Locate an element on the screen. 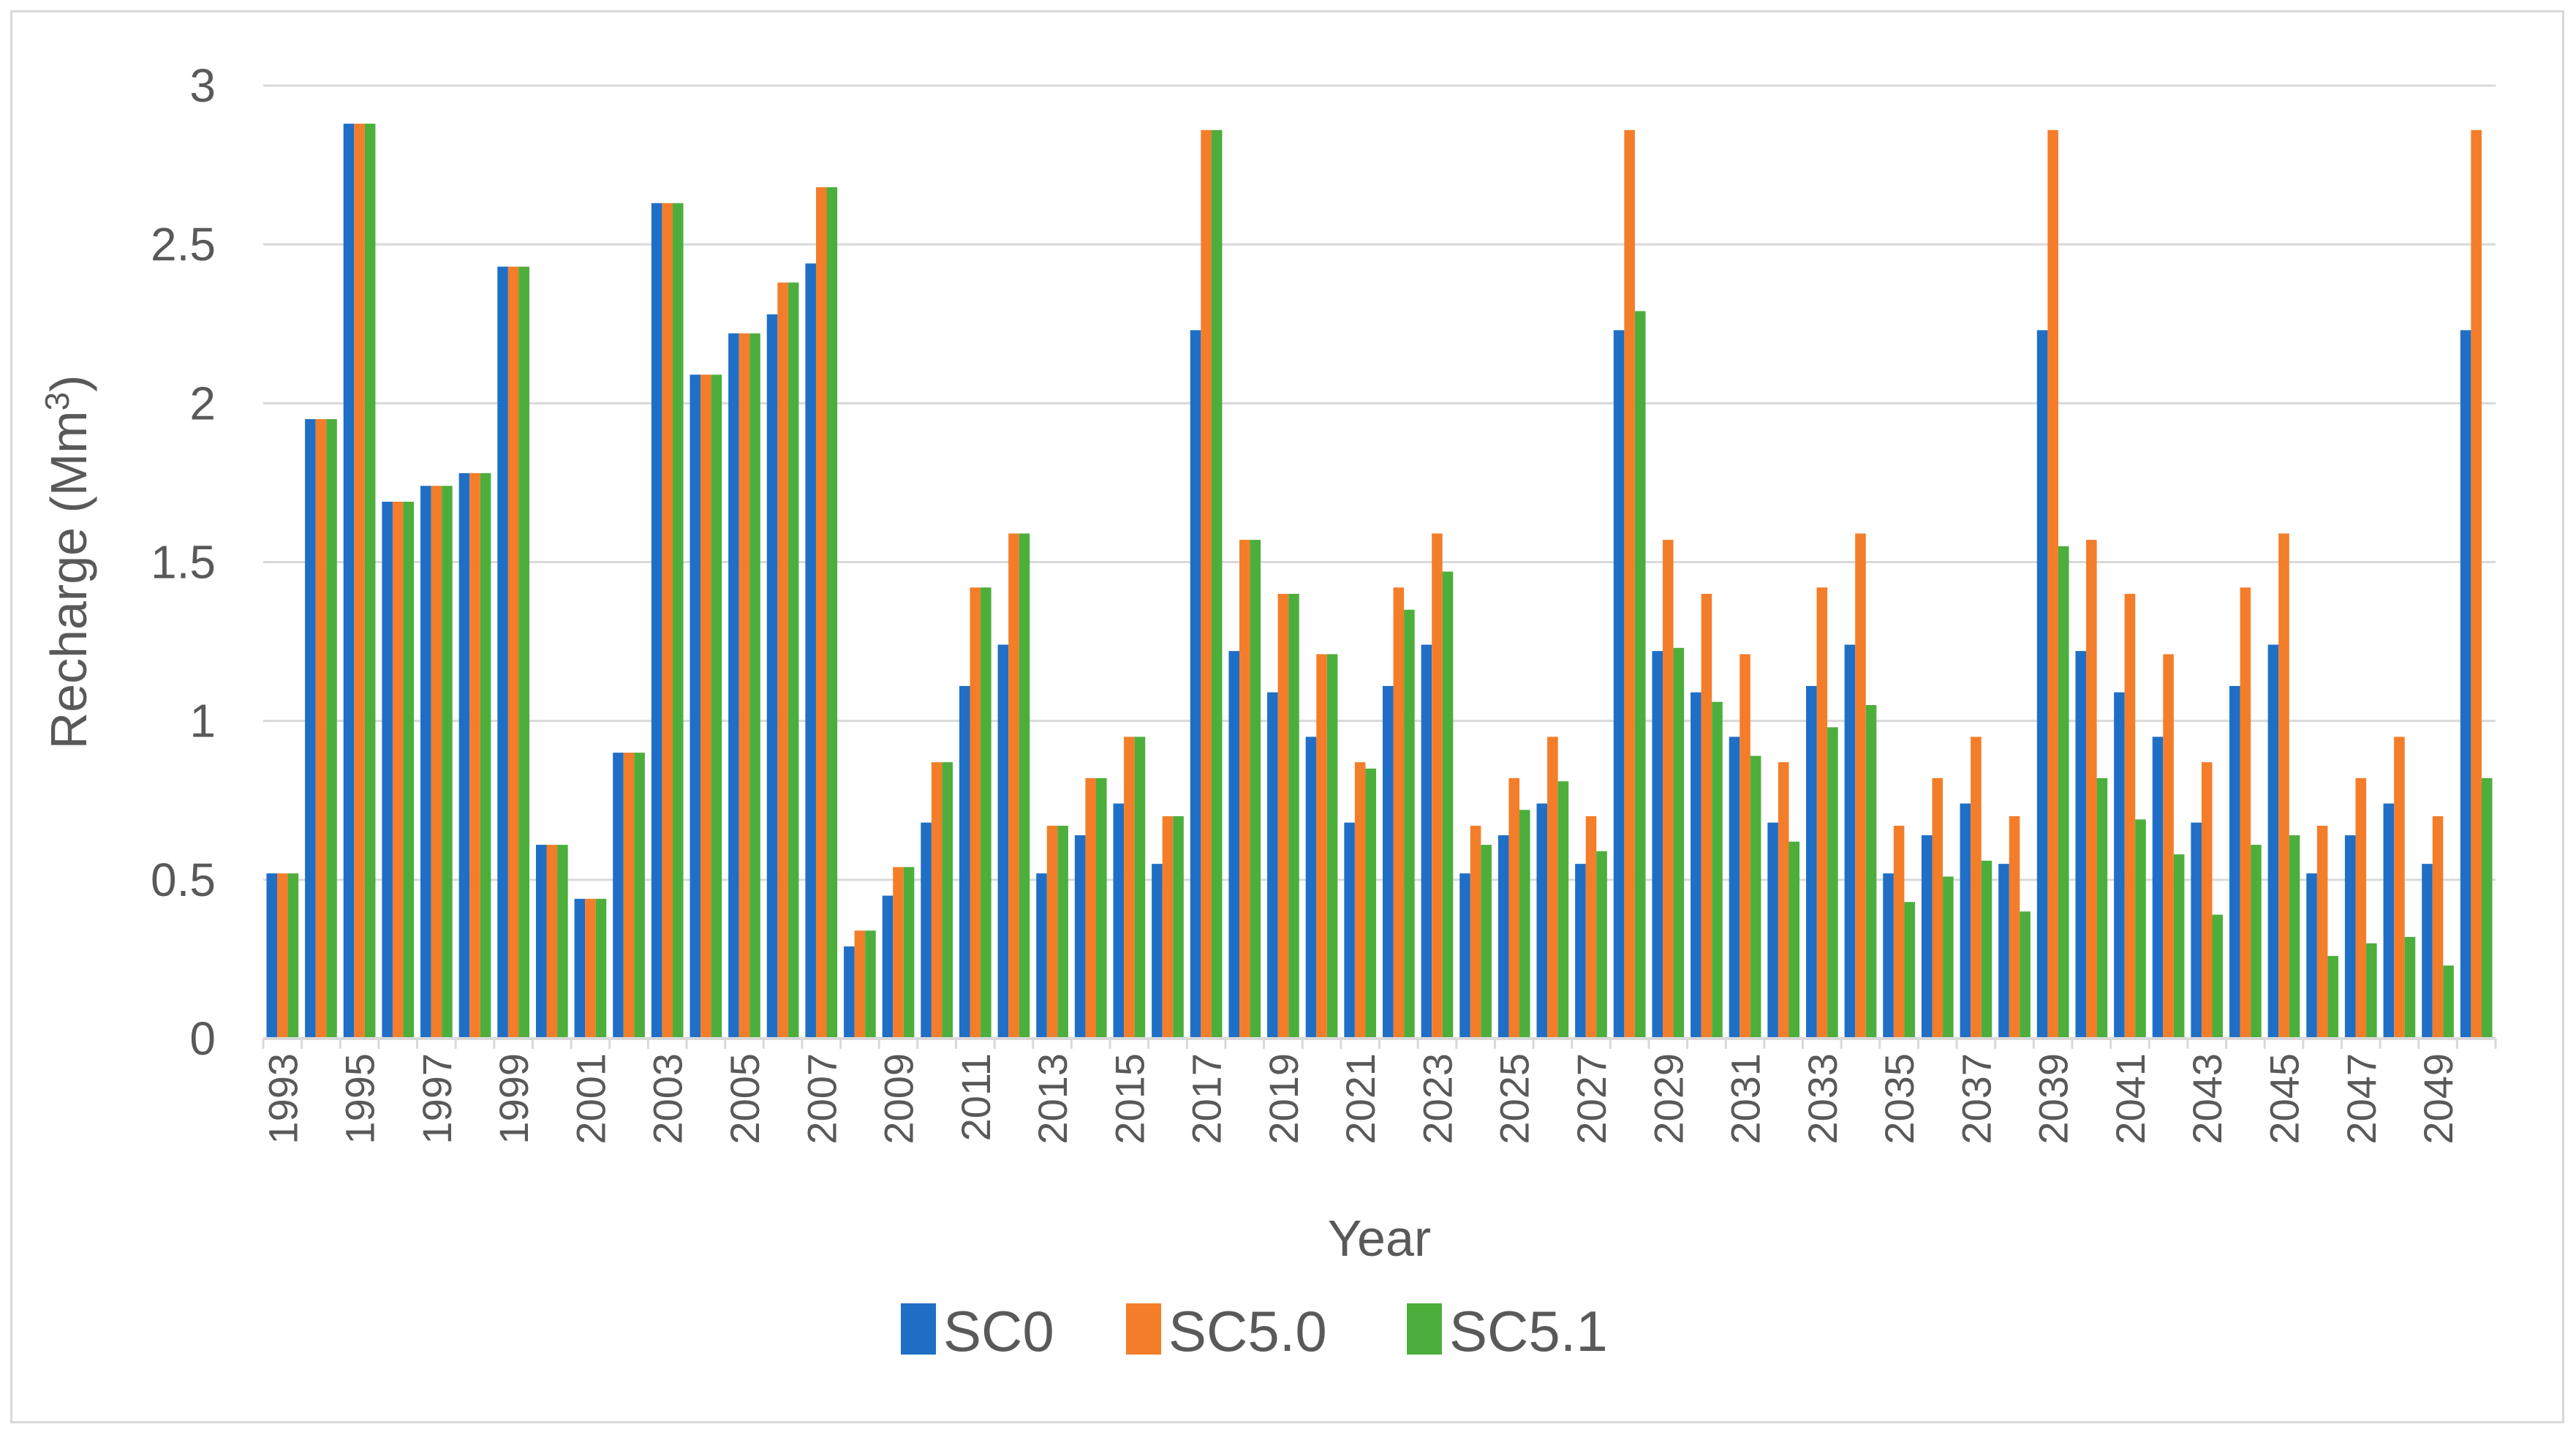 The width and height of the screenshot is (2576, 1435). bar-sc5-0-2030 is located at coordinates (1706, 816).